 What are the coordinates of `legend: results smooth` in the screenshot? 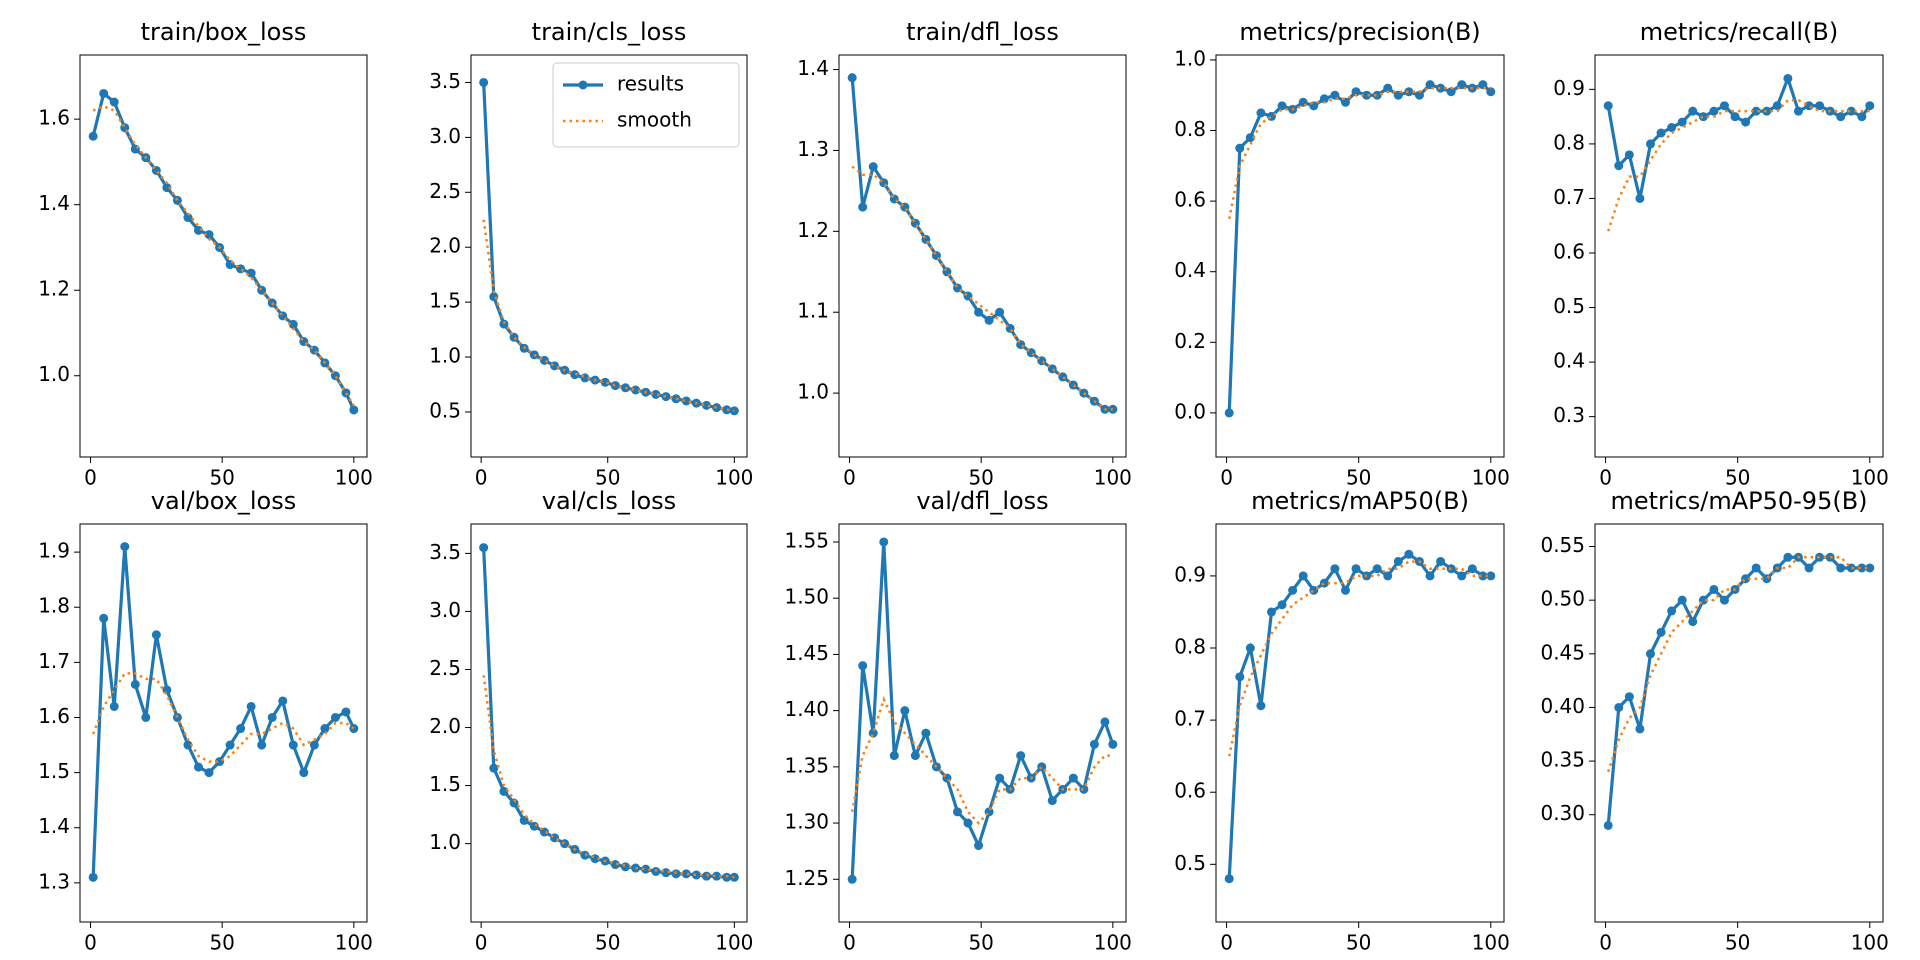 It's located at (646, 105).